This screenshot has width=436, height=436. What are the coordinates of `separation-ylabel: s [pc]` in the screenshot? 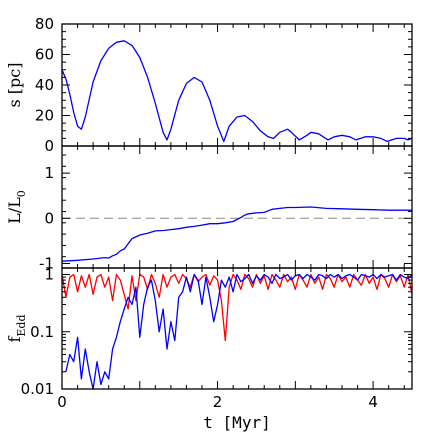 It's located at (14, 85).